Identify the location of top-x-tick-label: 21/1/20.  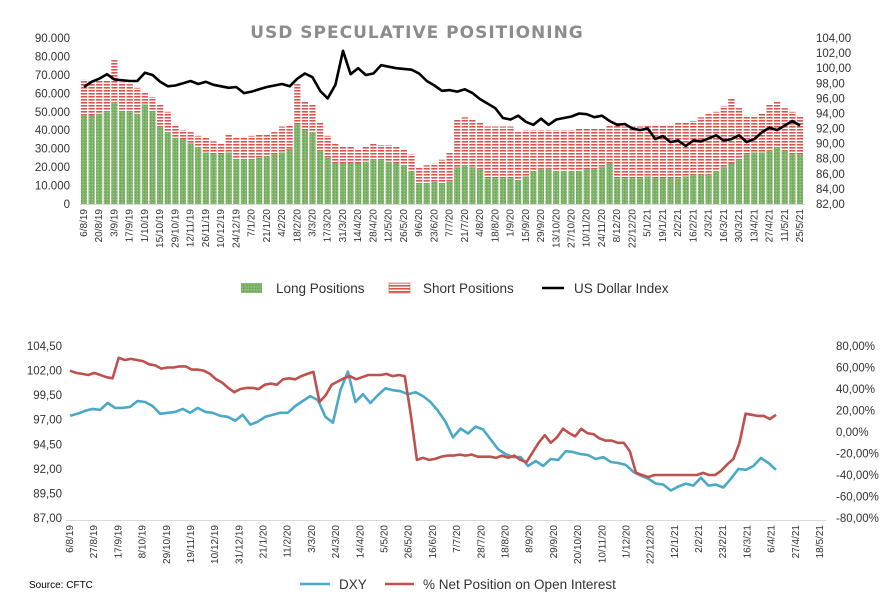
(267, 226).